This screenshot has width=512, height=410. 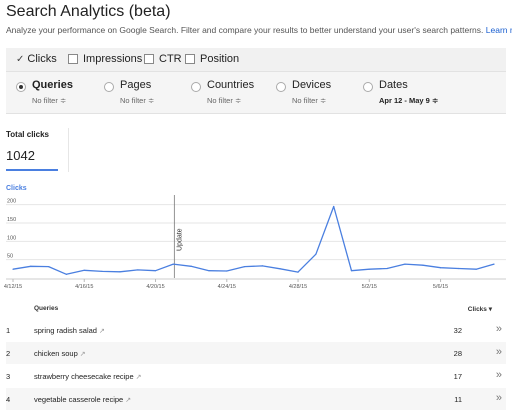 I want to click on dimension-pages-filter: No filter ≑, so click(x=137, y=100).